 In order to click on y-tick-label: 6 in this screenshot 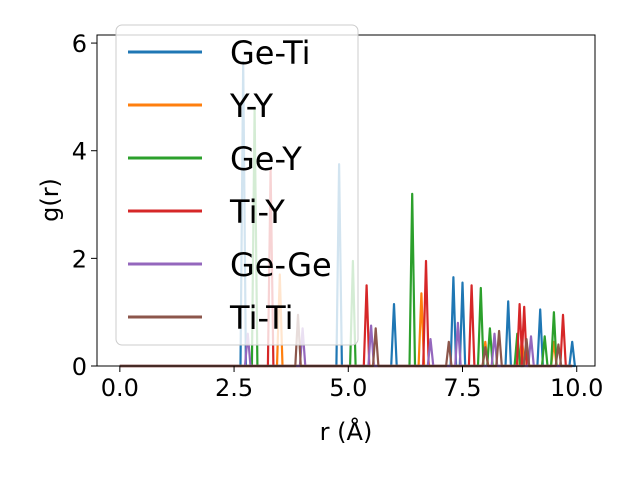, I will do `click(79, 44)`.